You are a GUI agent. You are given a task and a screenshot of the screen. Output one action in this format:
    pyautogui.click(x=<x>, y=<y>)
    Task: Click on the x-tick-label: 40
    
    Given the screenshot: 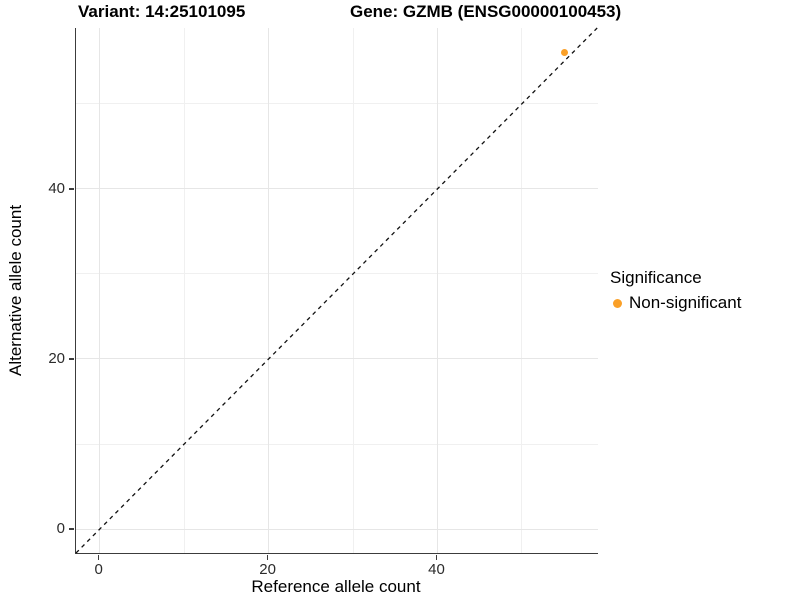 What is the action you would take?
    pyautogui.click(x=436, y=569)
    